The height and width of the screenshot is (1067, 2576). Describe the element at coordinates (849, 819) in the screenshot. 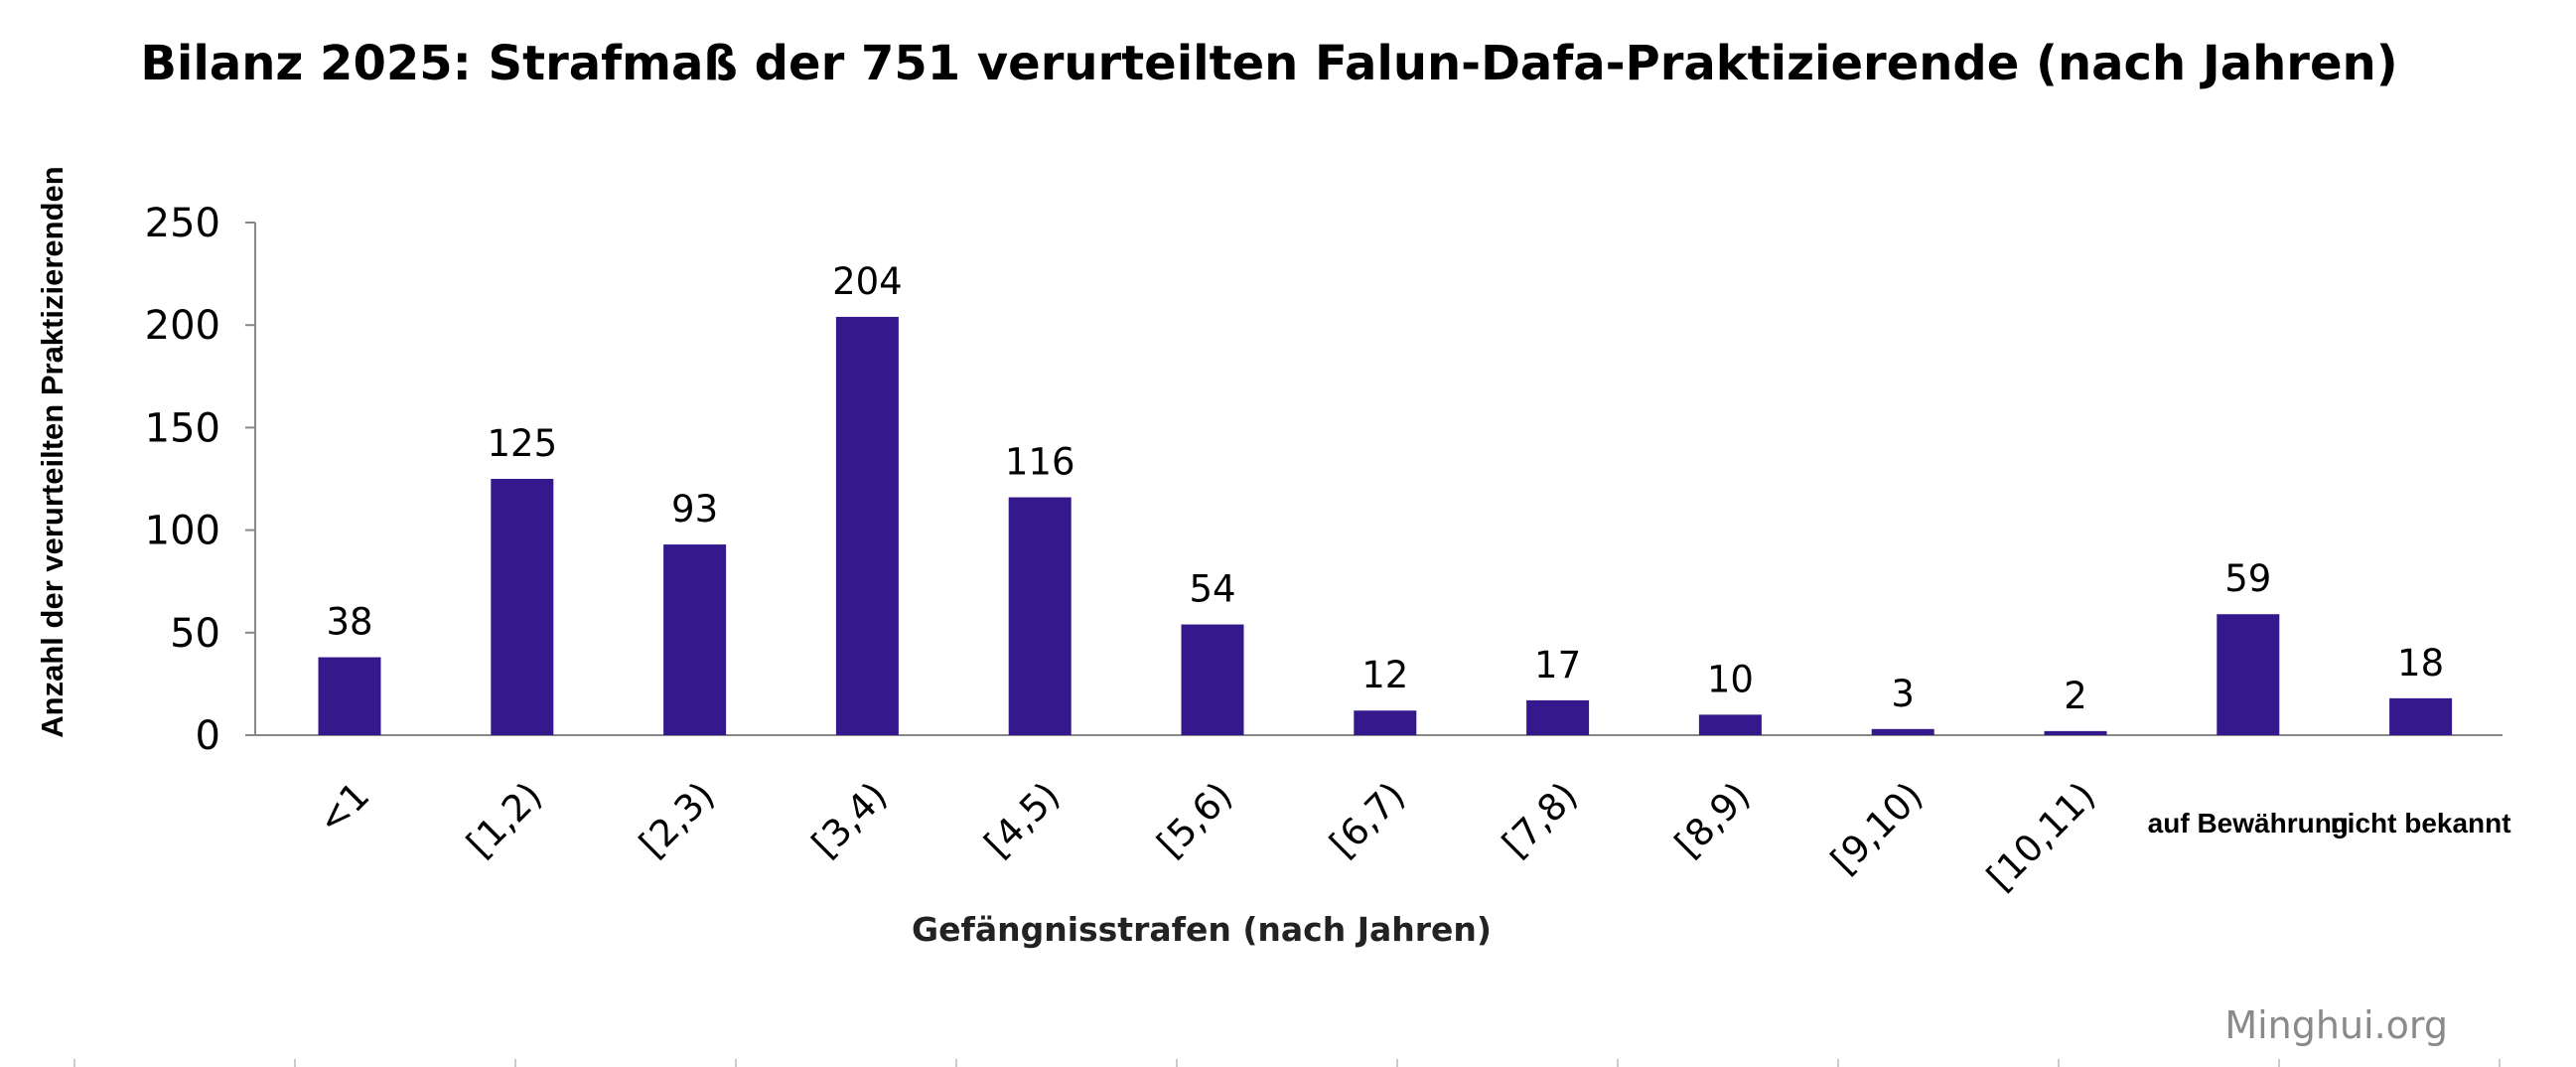

I see `x-tick-label: [3,4)` at that location.